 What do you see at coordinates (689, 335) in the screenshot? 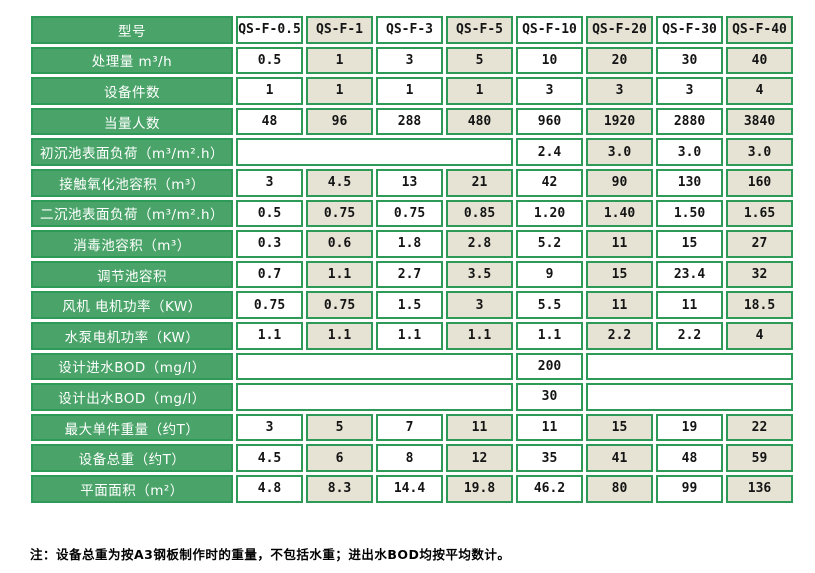
I see `value-cell: 2.2` at bounding box center [689, 335].